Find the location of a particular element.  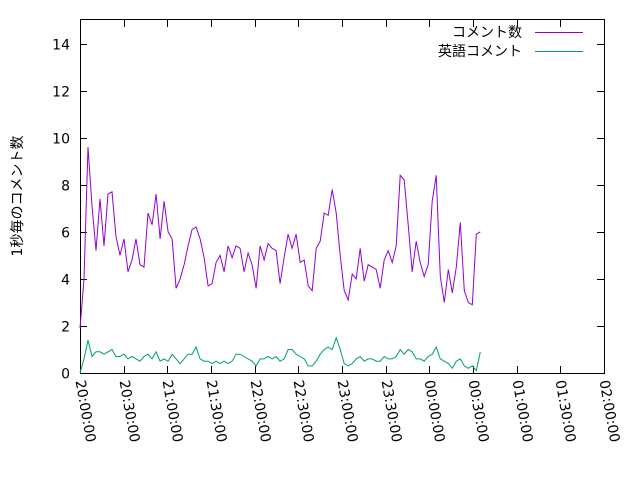

y-axis-label: 1秒毎のコメント数 is located at coordinates (18, 196).